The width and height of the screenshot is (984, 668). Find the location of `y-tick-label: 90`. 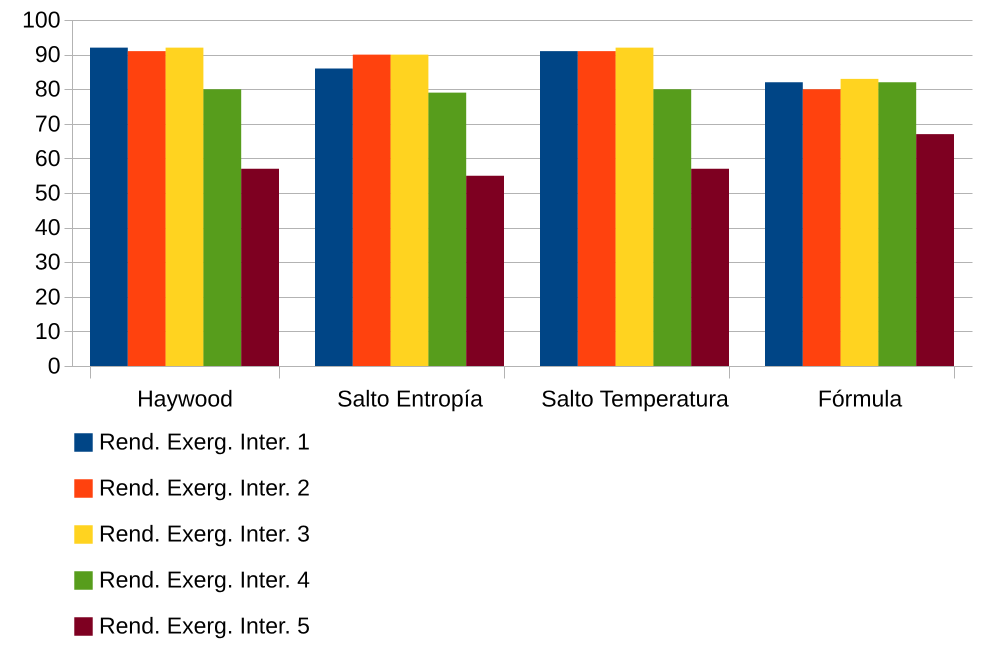

y-tick-label: 90 is located at coordinates (47, 54).